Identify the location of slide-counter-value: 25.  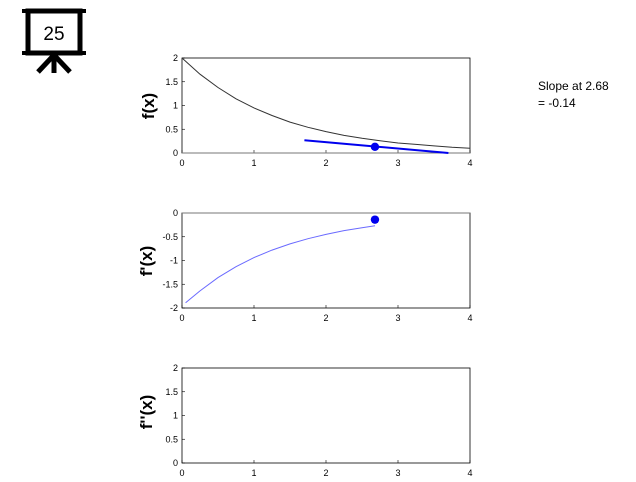
(53, 34).